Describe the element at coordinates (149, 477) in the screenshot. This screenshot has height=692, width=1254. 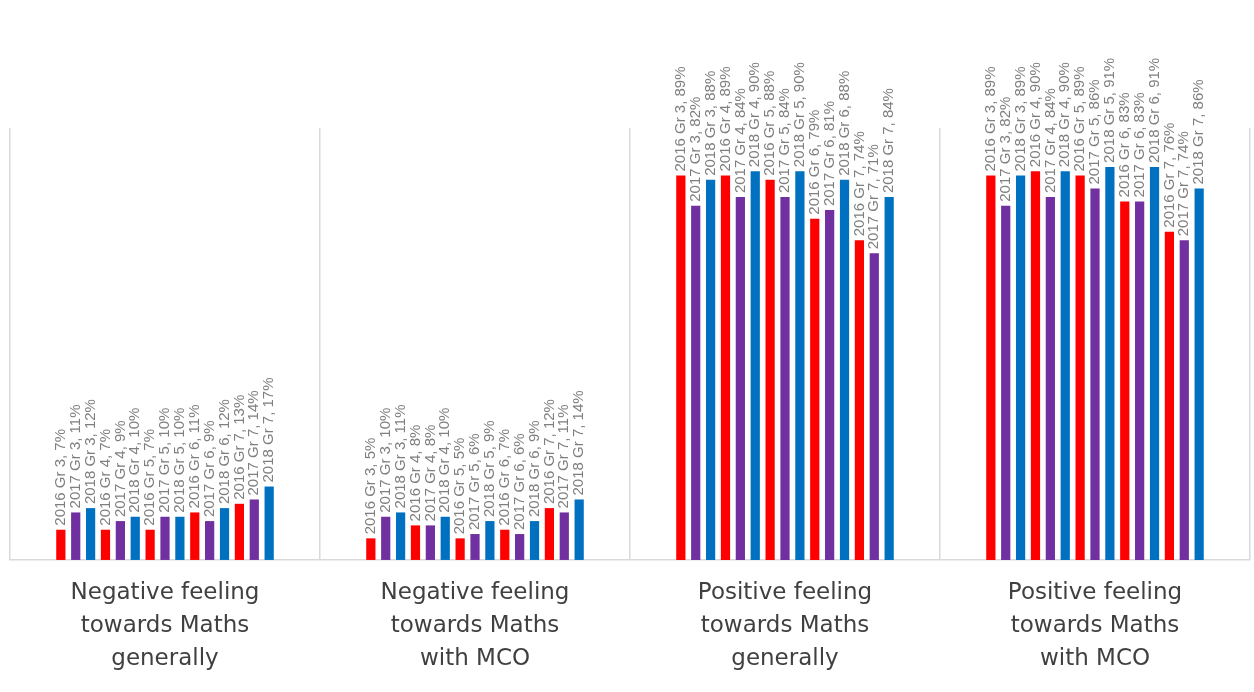
I see `data-label: 2016 Gr 5, 7%` at that location.